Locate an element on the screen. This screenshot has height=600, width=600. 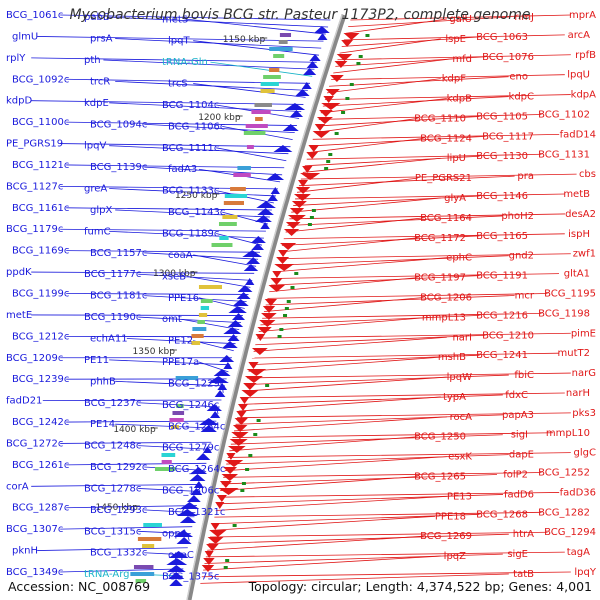
gene-label: kdpB is located at coordinates (459, 99).